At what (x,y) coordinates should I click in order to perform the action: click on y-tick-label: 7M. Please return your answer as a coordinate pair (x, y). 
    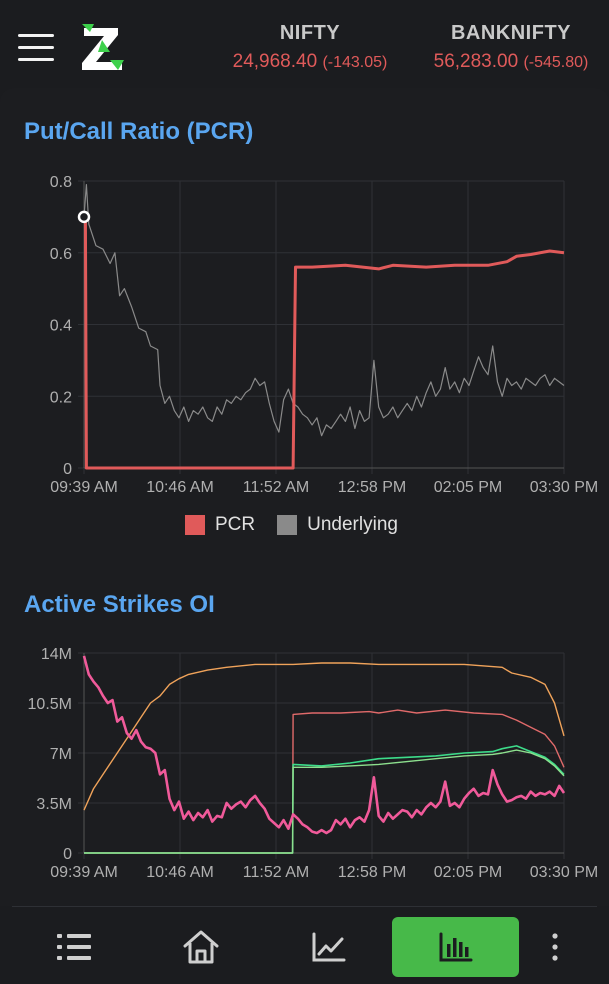
    Looking at the image, I should click on (61, 754).